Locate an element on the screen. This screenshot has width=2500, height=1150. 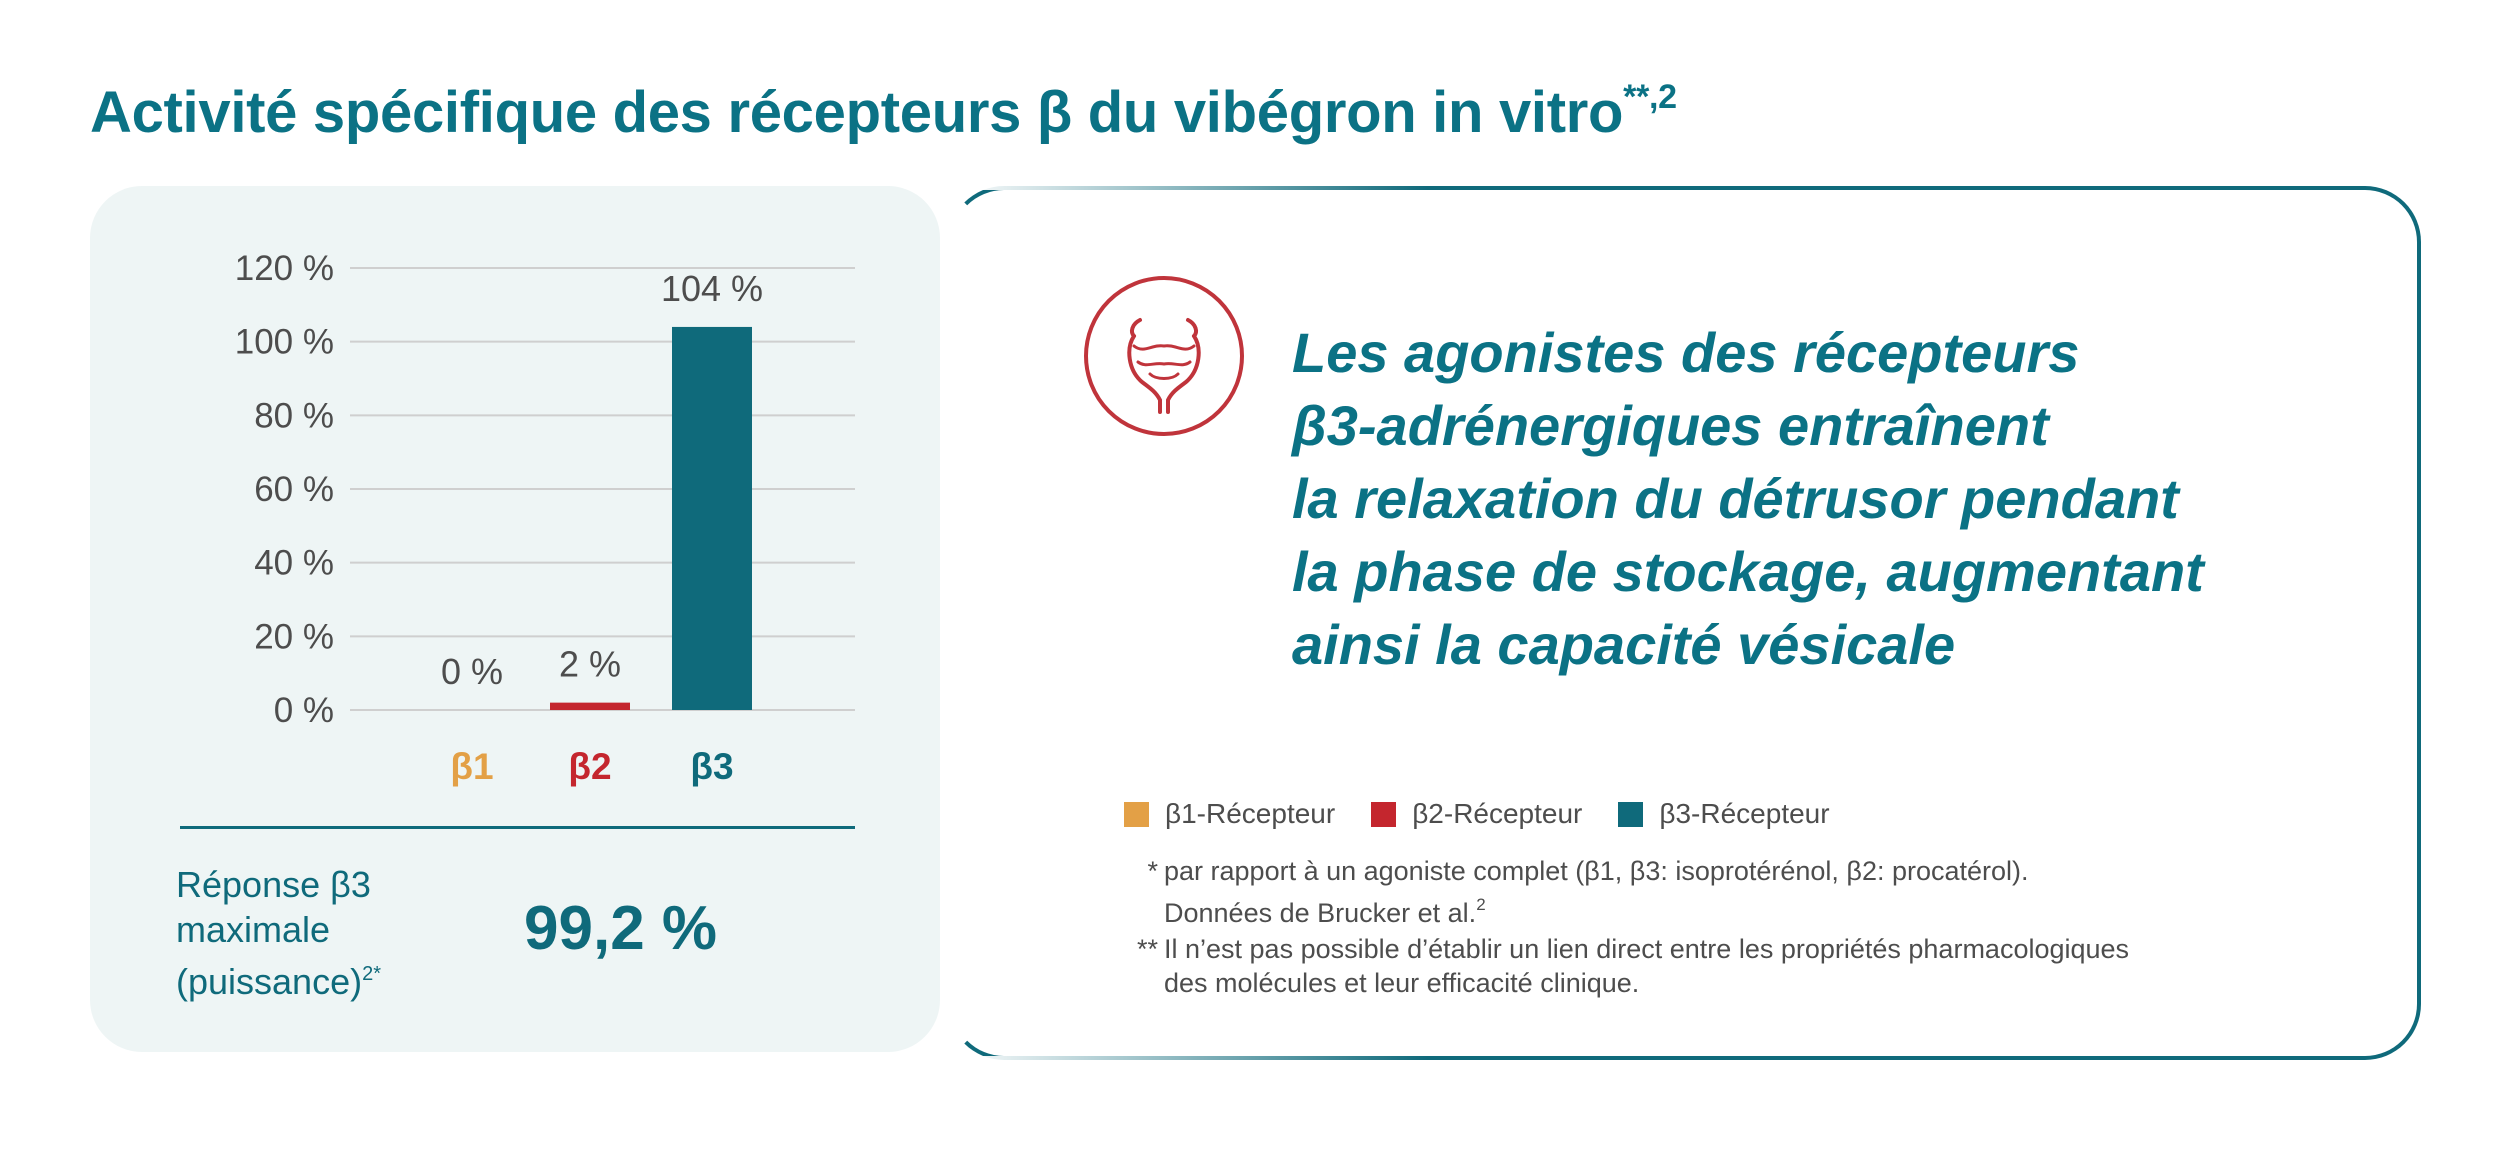
headline-line-1: Les agonistes des récepteurs is located at coordinates (1686, 352).